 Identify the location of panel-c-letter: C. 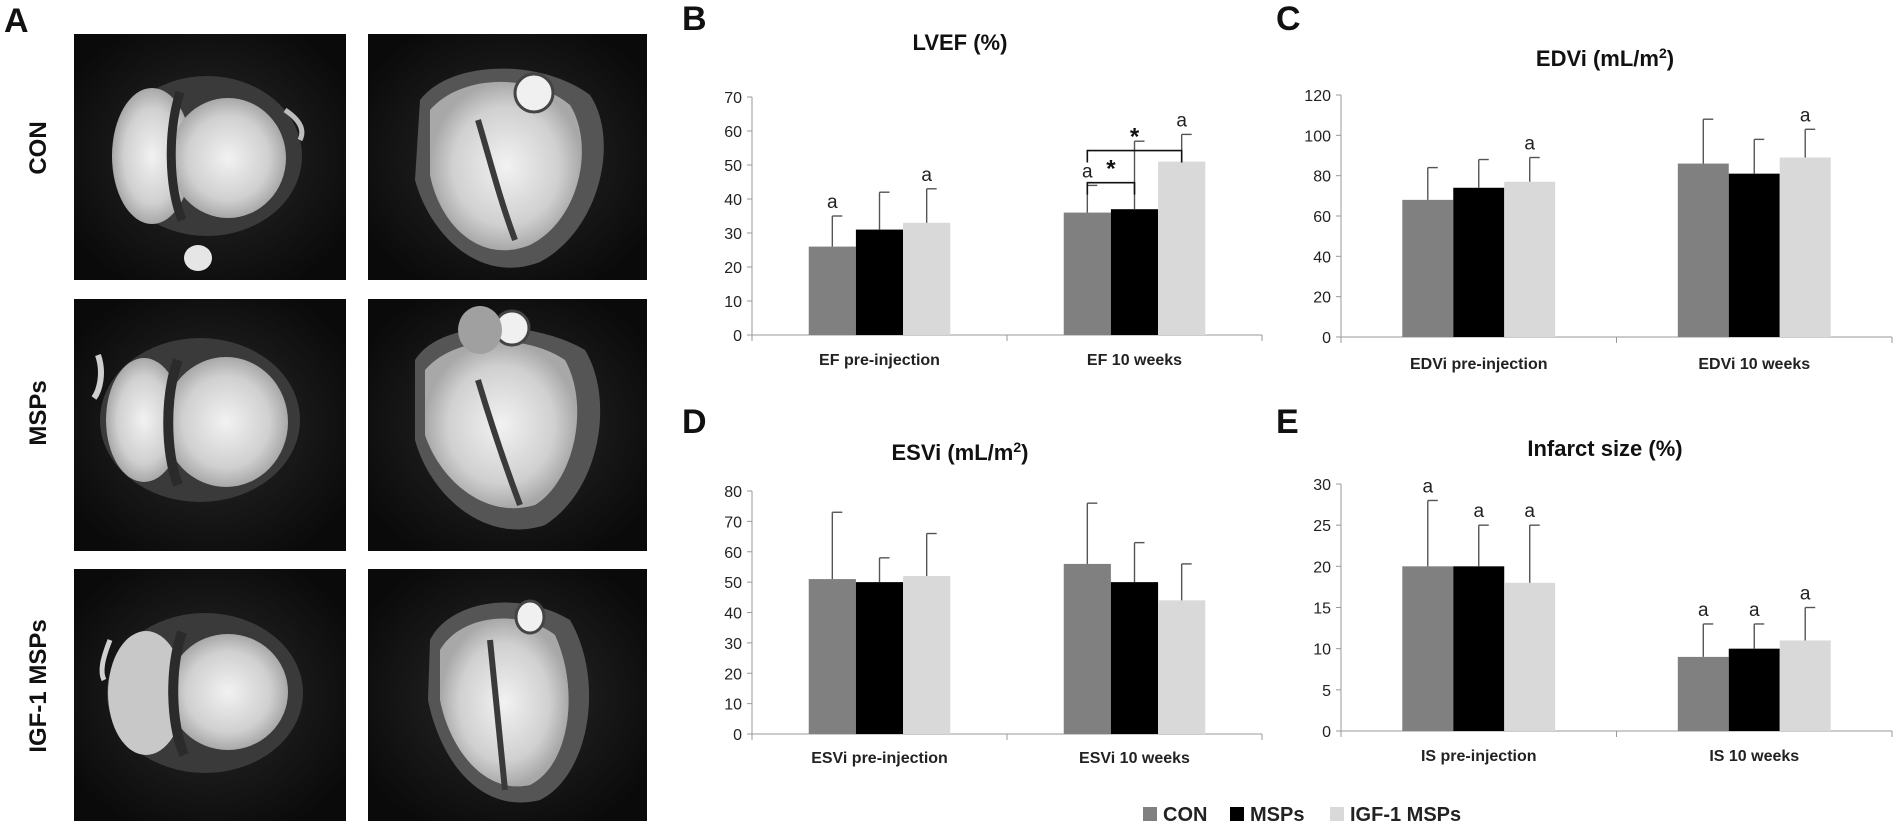
(1288, 19).